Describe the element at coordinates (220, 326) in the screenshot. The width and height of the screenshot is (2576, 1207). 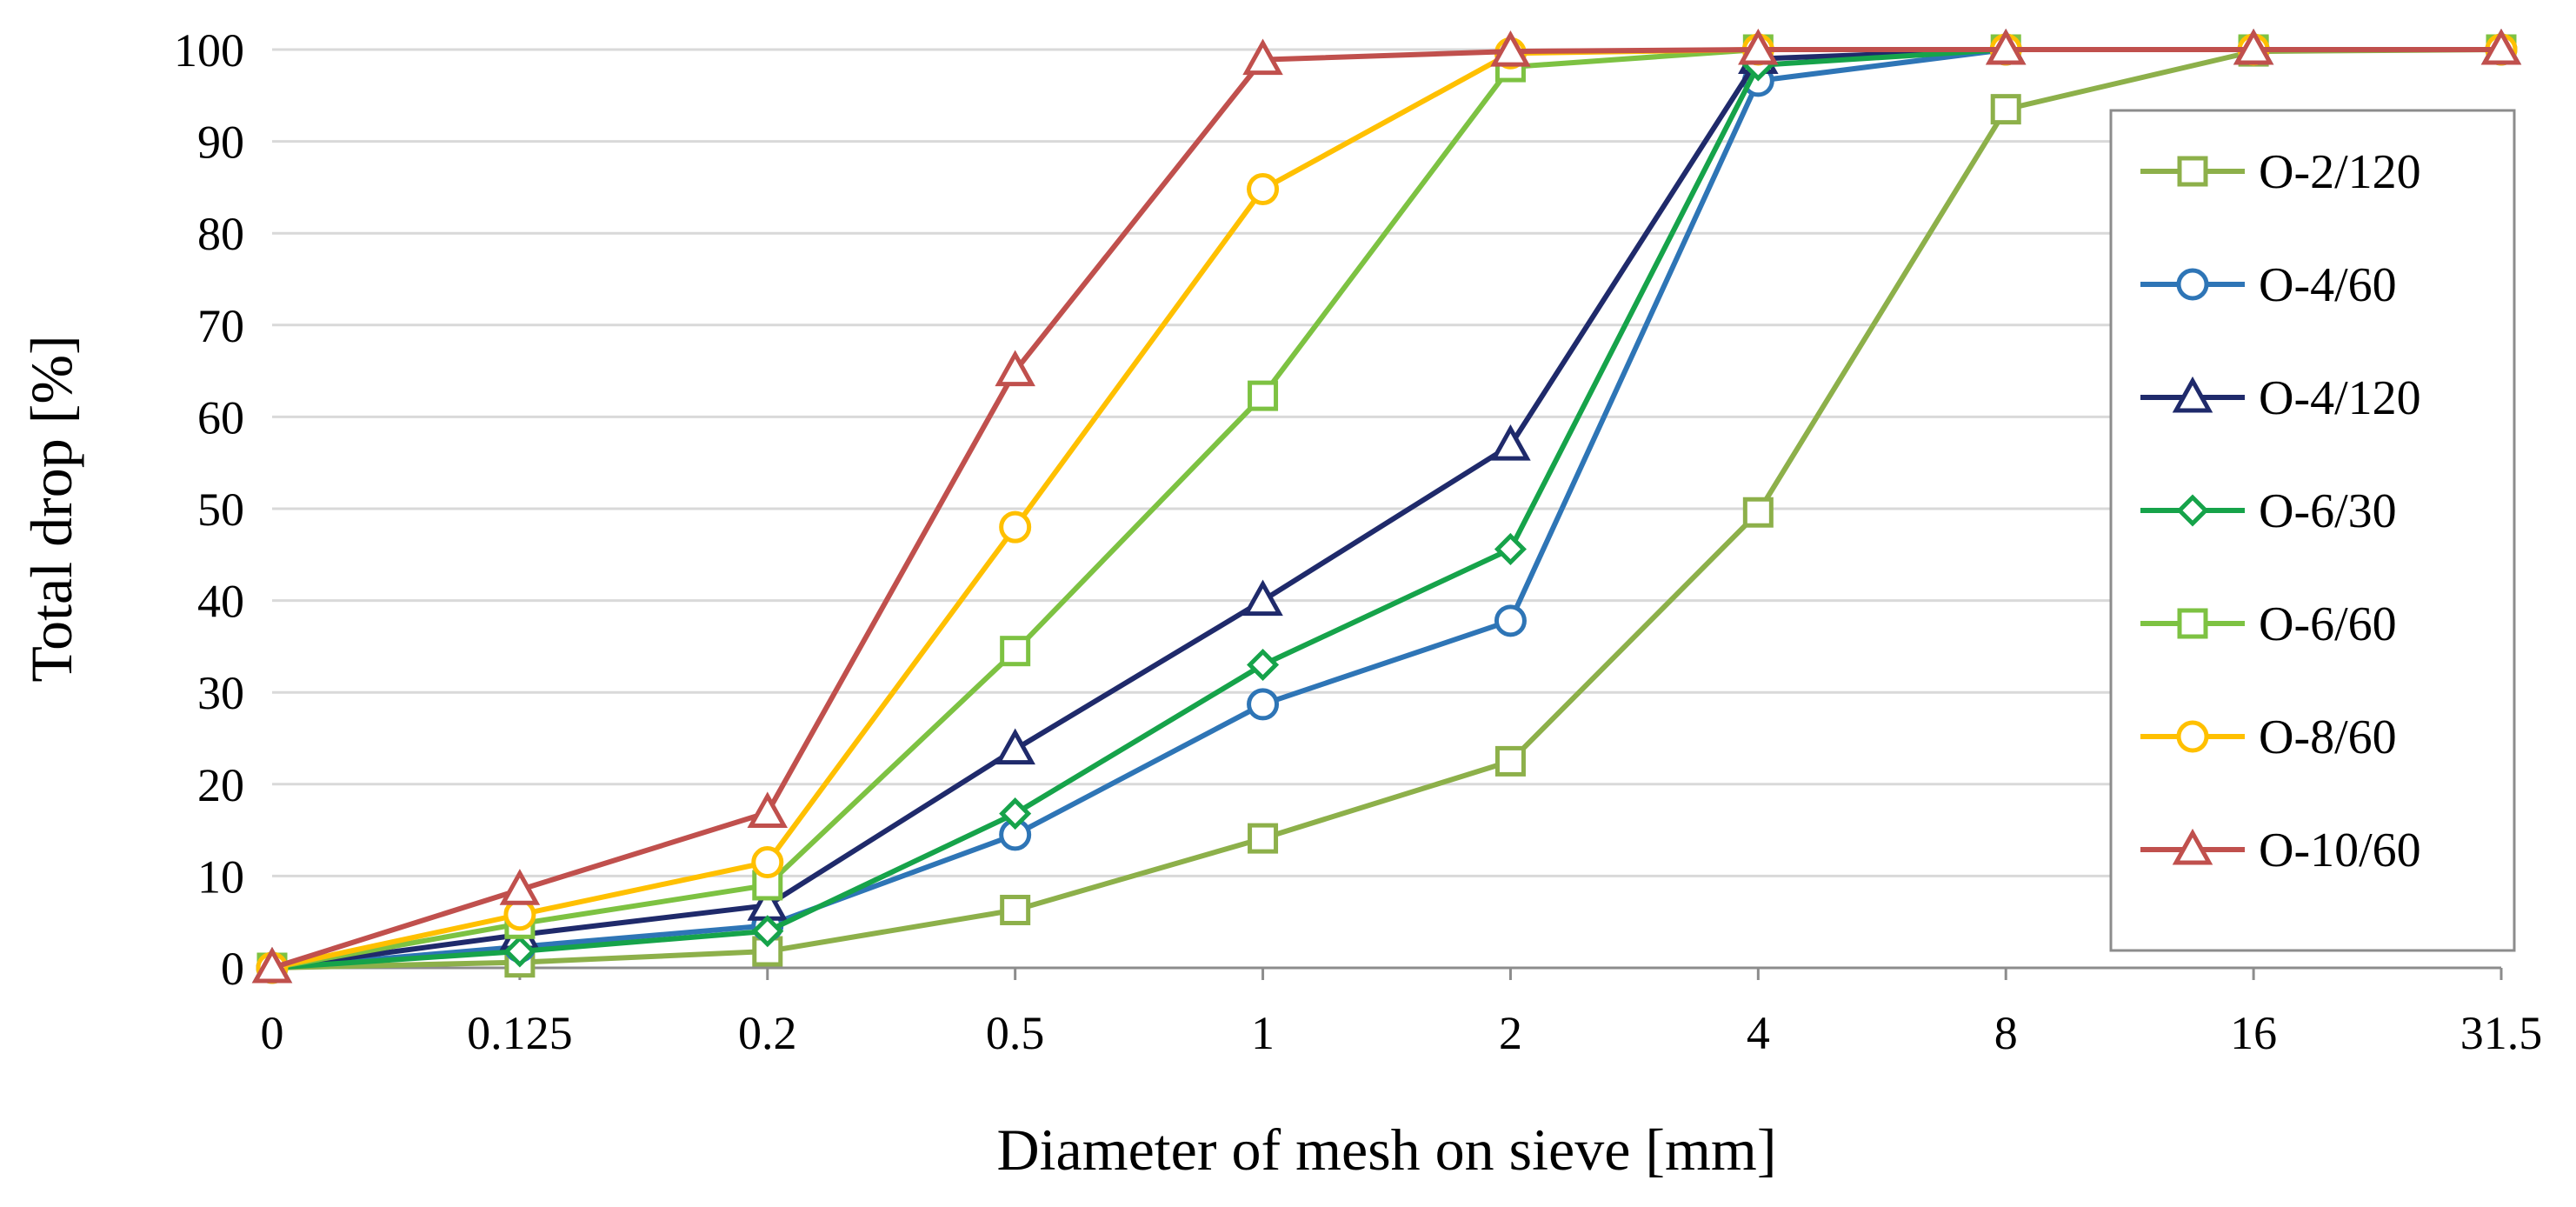
I see `y-tick-label: 70` at that location.